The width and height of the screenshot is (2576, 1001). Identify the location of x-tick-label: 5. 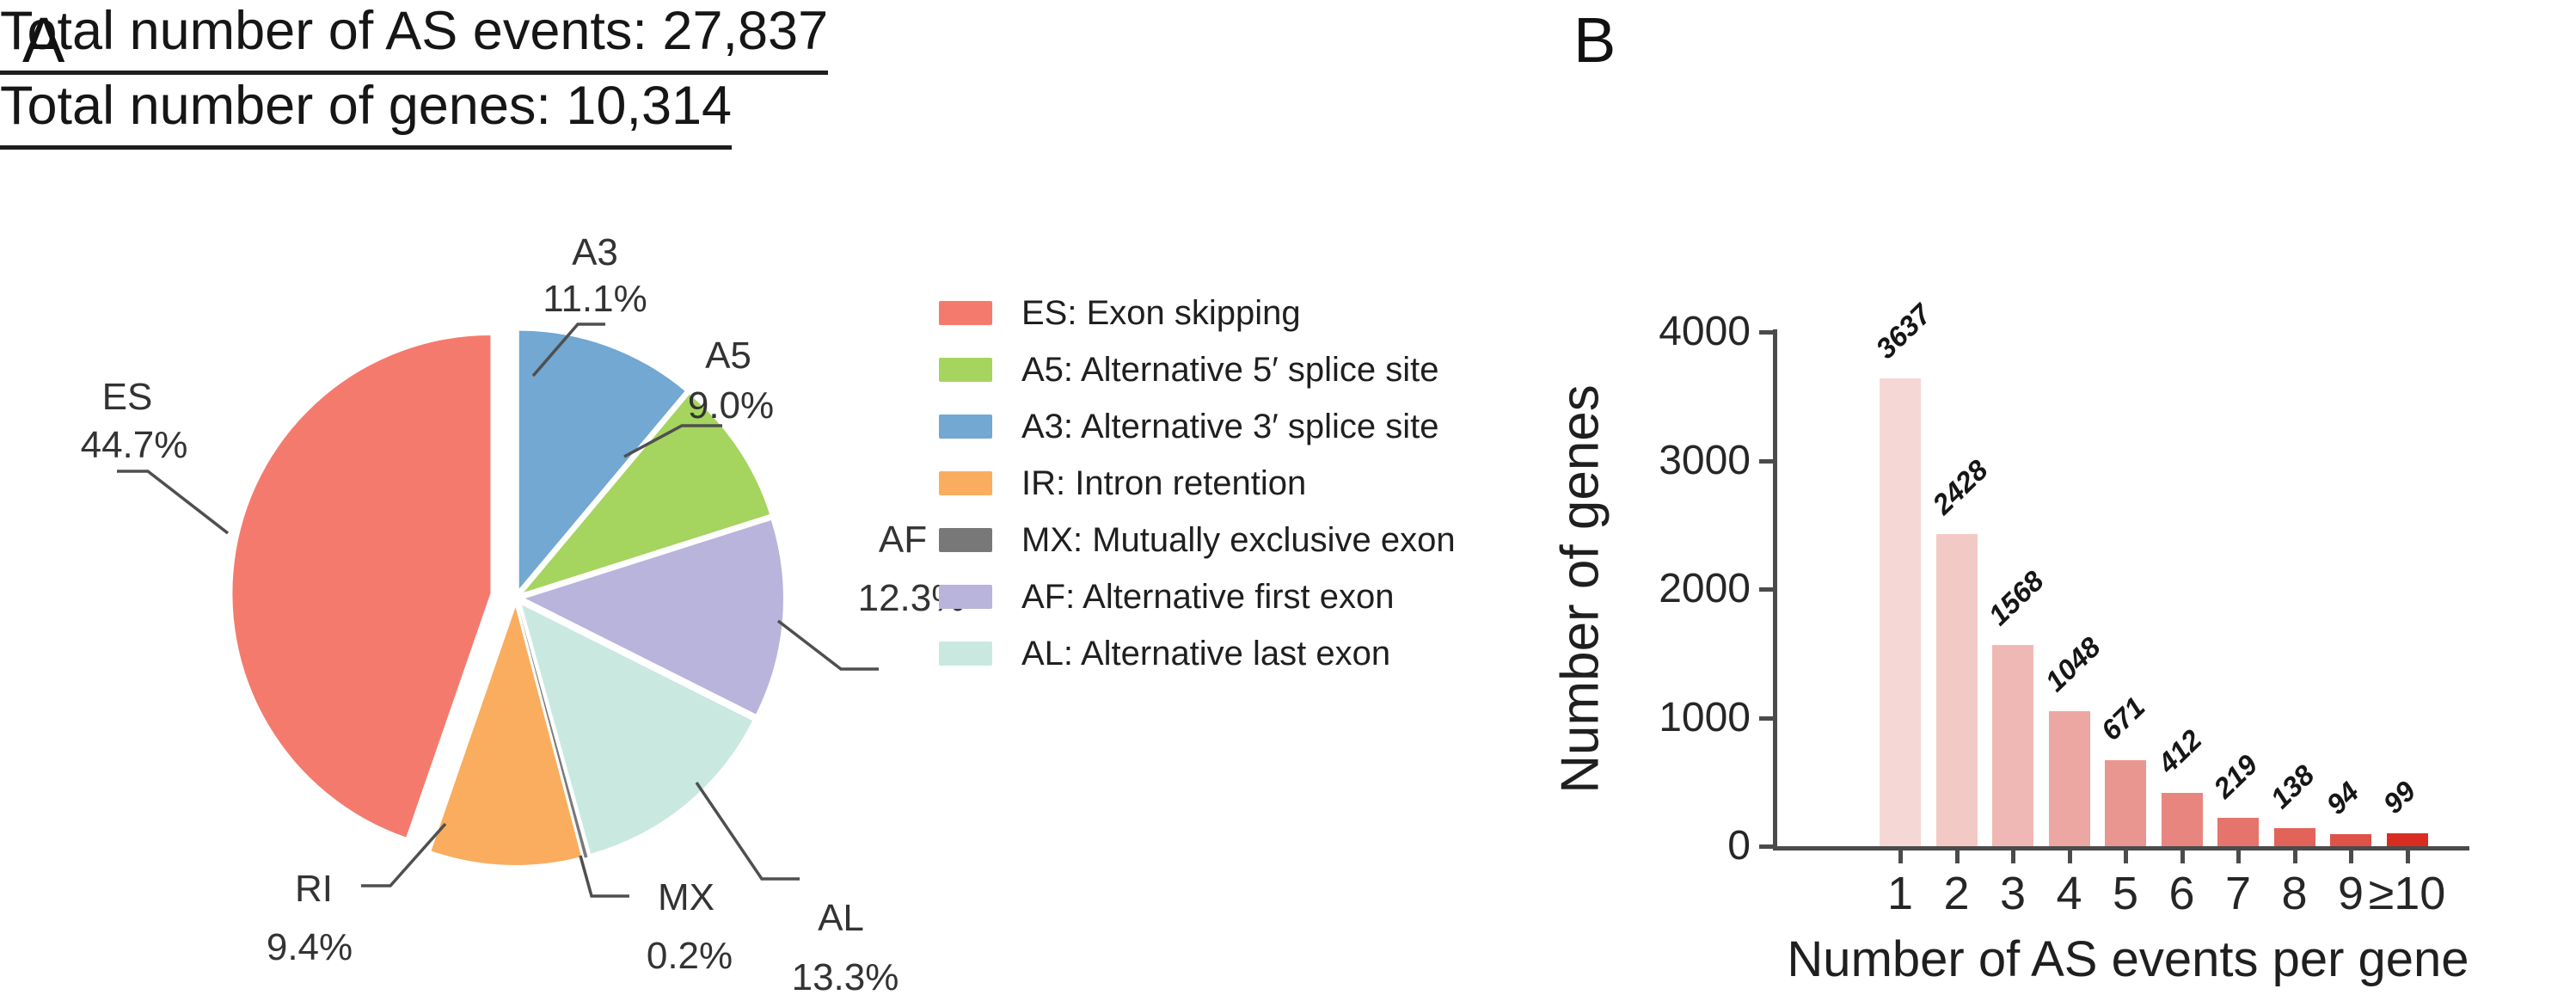
(2125, 893).